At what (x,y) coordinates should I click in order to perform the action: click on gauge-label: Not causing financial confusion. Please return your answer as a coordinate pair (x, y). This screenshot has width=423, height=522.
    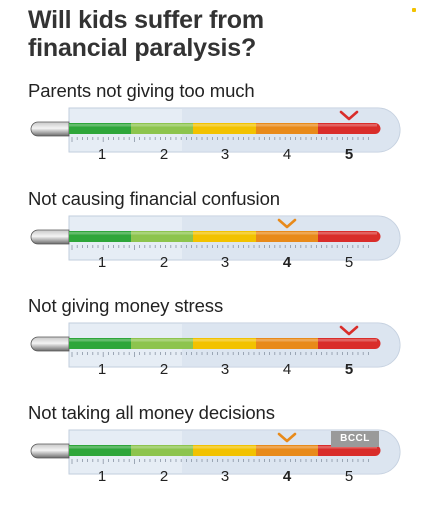
    Looking at the image, I should click on (154, 198).